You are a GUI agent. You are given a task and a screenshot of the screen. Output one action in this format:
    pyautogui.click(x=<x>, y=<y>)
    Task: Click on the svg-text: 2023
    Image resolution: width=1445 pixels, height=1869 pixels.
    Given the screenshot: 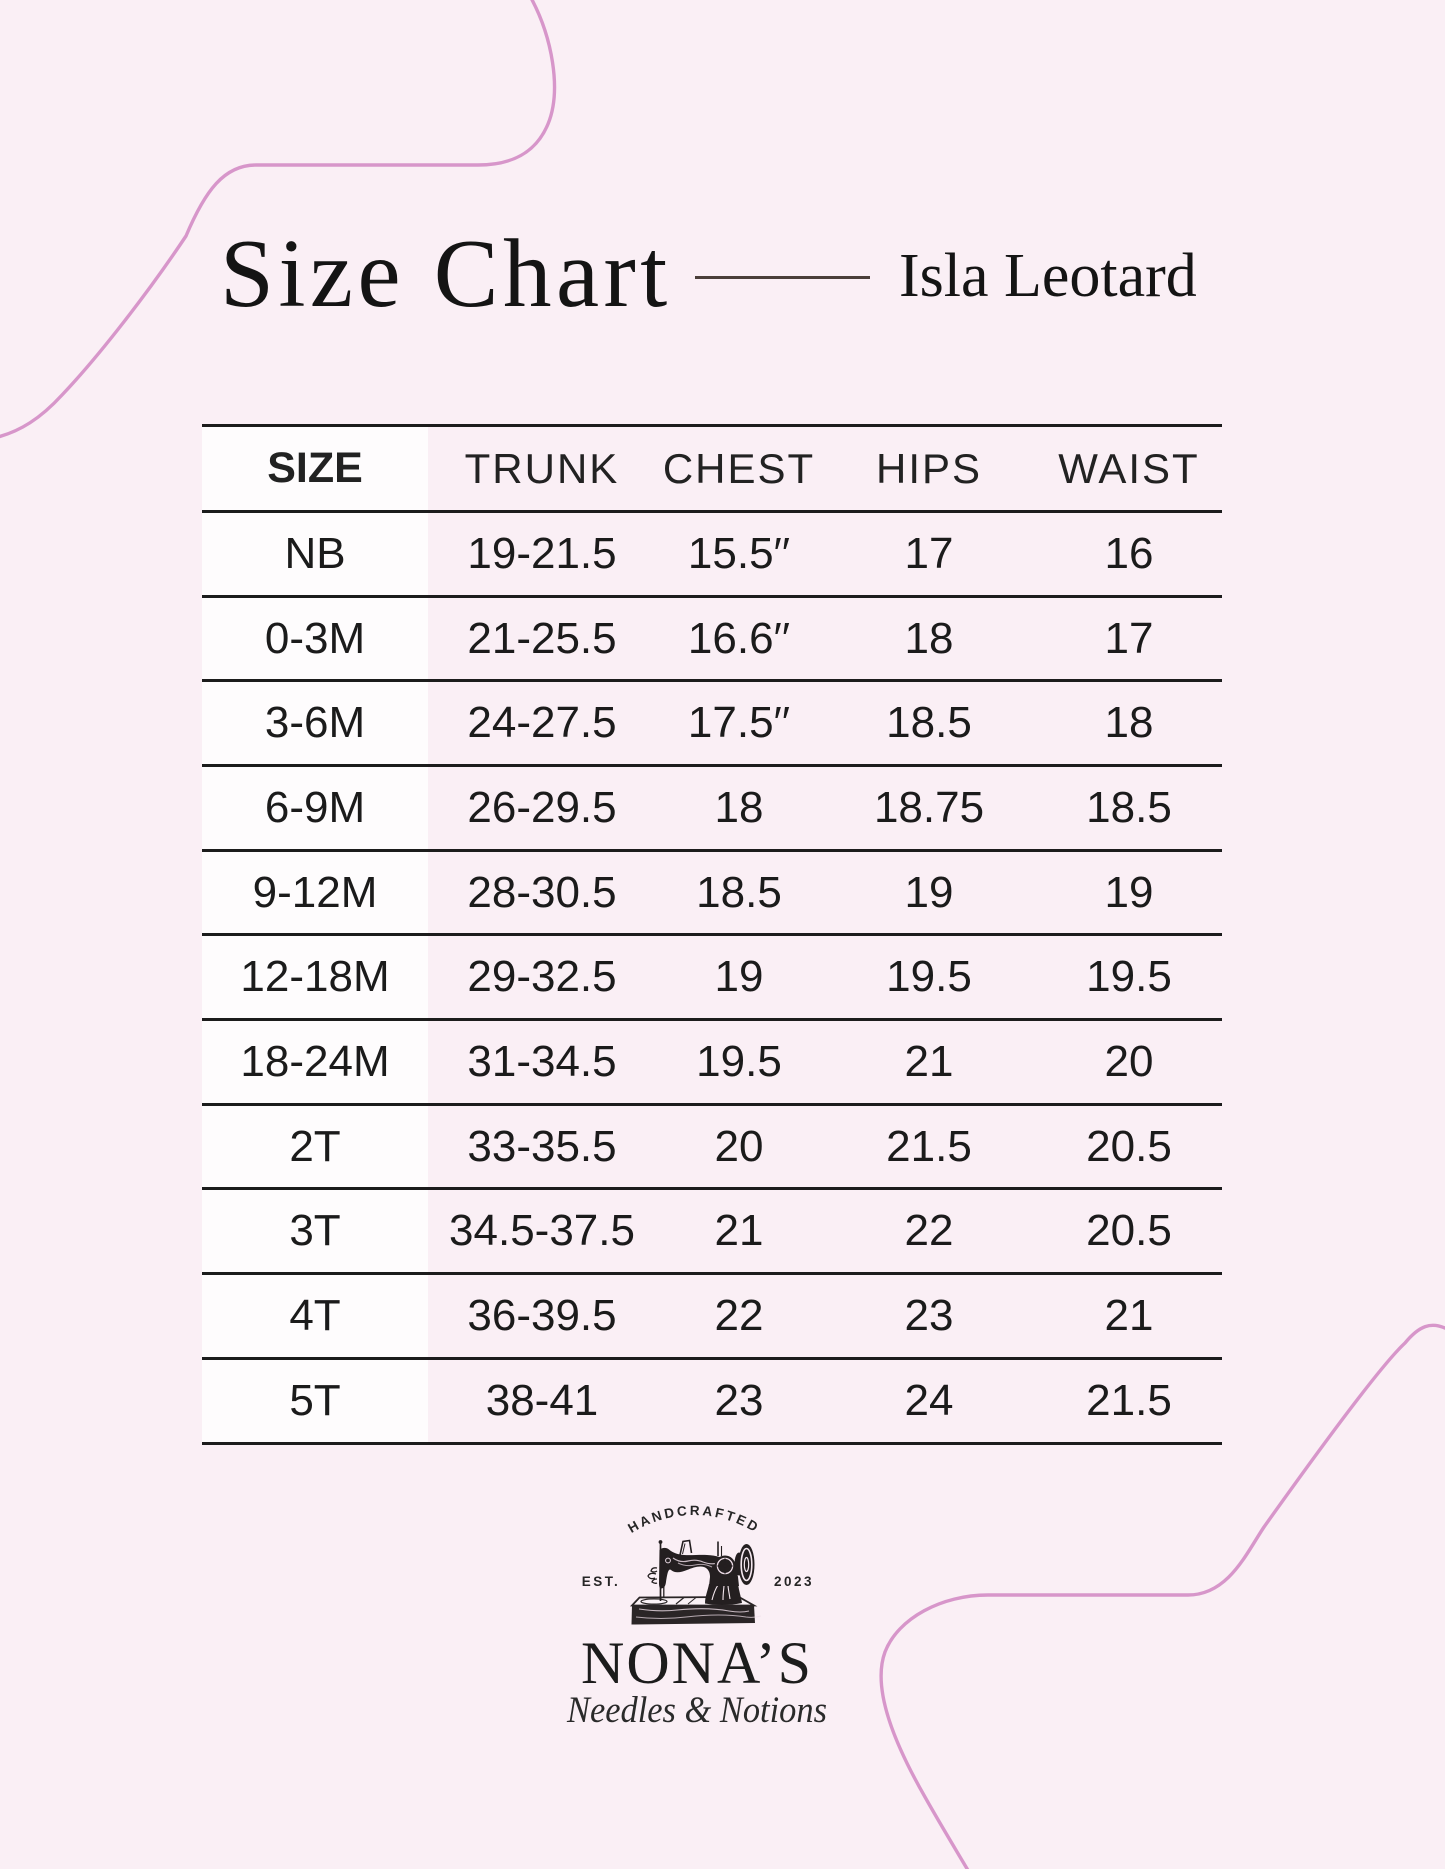 What is the action you would take?
    pyautogui.click(x=794, y=1581)
    